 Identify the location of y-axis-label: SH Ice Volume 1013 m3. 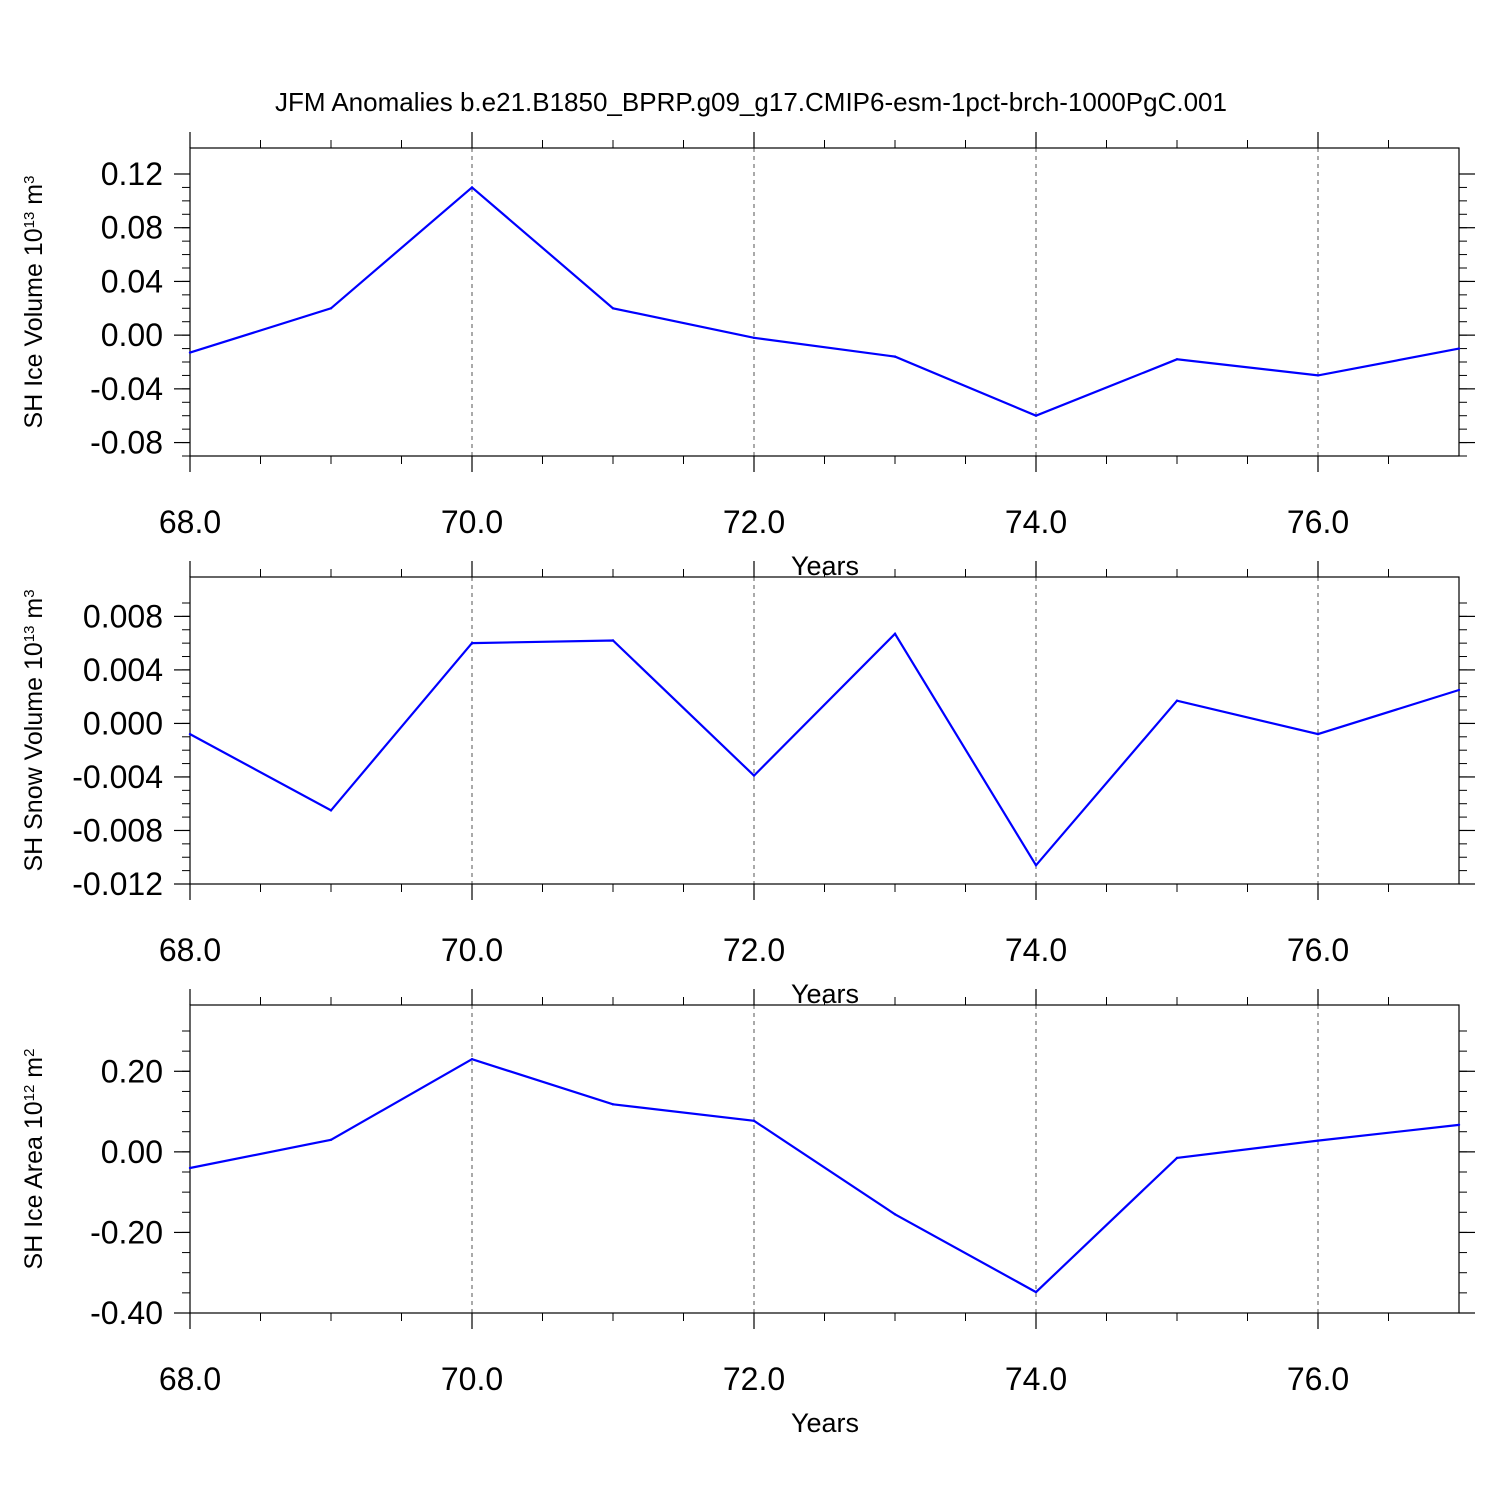
(34, 302).